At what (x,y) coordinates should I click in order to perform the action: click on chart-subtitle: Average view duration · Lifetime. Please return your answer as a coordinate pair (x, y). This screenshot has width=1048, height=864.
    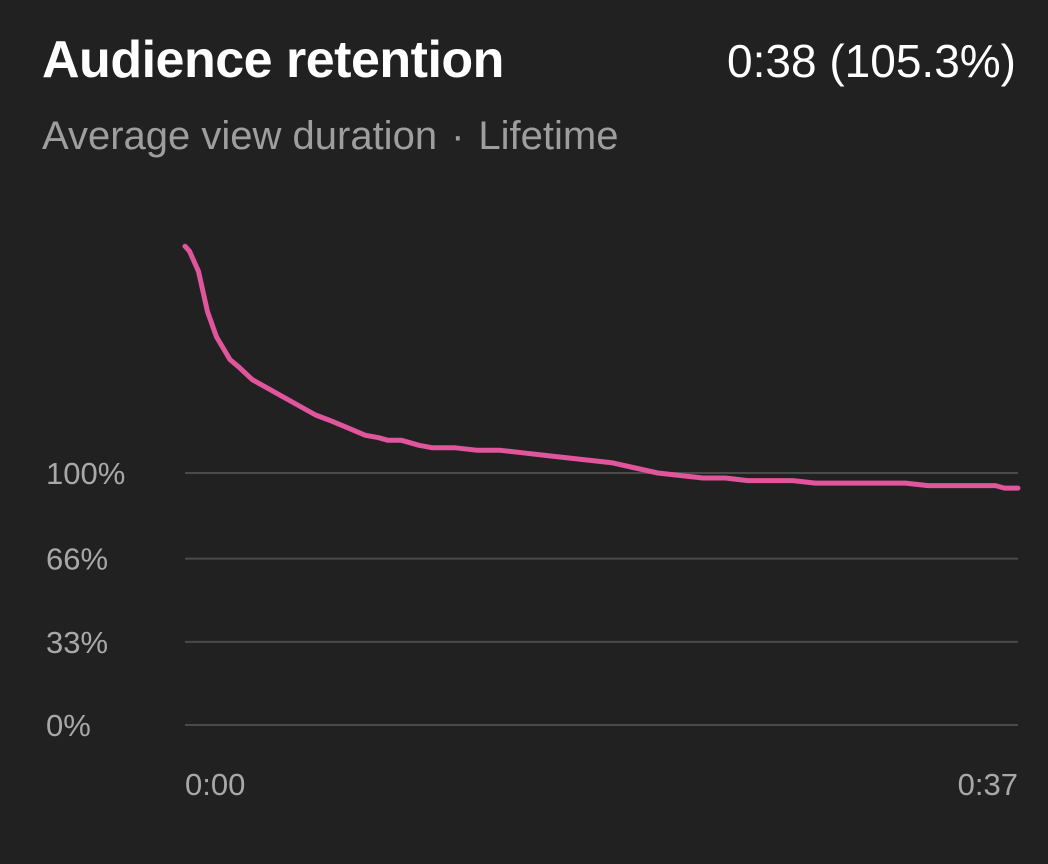
    Looking at the image, I should click on (330, 136).